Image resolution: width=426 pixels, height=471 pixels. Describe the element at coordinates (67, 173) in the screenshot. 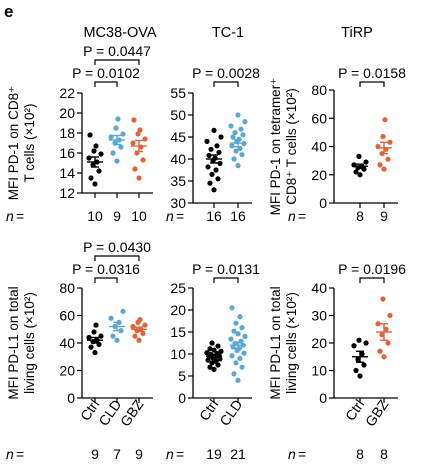

I see `y-tick-label: 14` at that location.